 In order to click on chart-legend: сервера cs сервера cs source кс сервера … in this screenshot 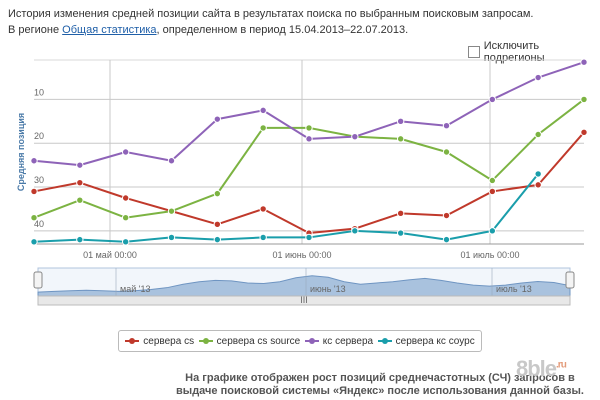, I will do `click(300, 341)`.